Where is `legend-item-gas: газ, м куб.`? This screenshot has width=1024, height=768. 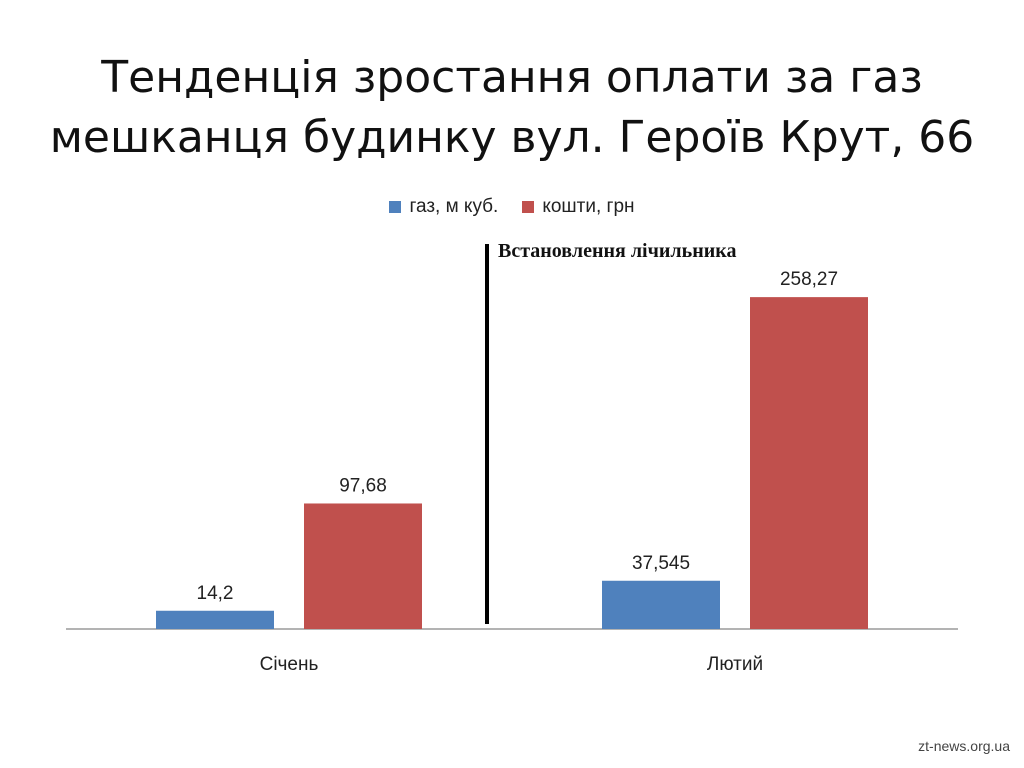 legend-item-gas: газ, м куб. is located at coordinates (443, 207).